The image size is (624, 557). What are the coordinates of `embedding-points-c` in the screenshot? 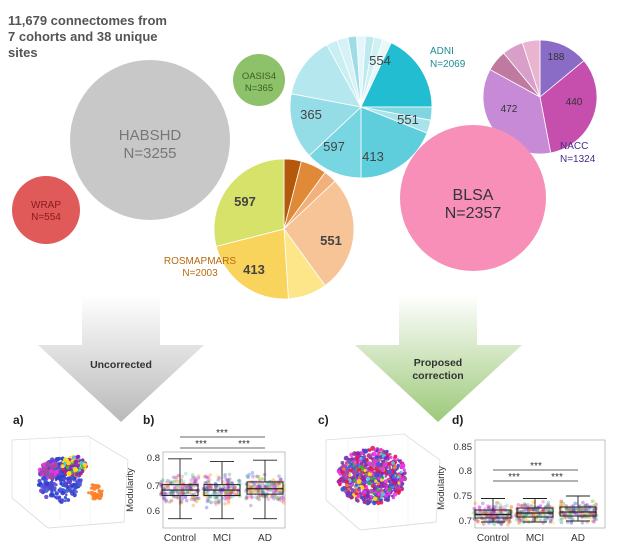 It's located at (372, 475).